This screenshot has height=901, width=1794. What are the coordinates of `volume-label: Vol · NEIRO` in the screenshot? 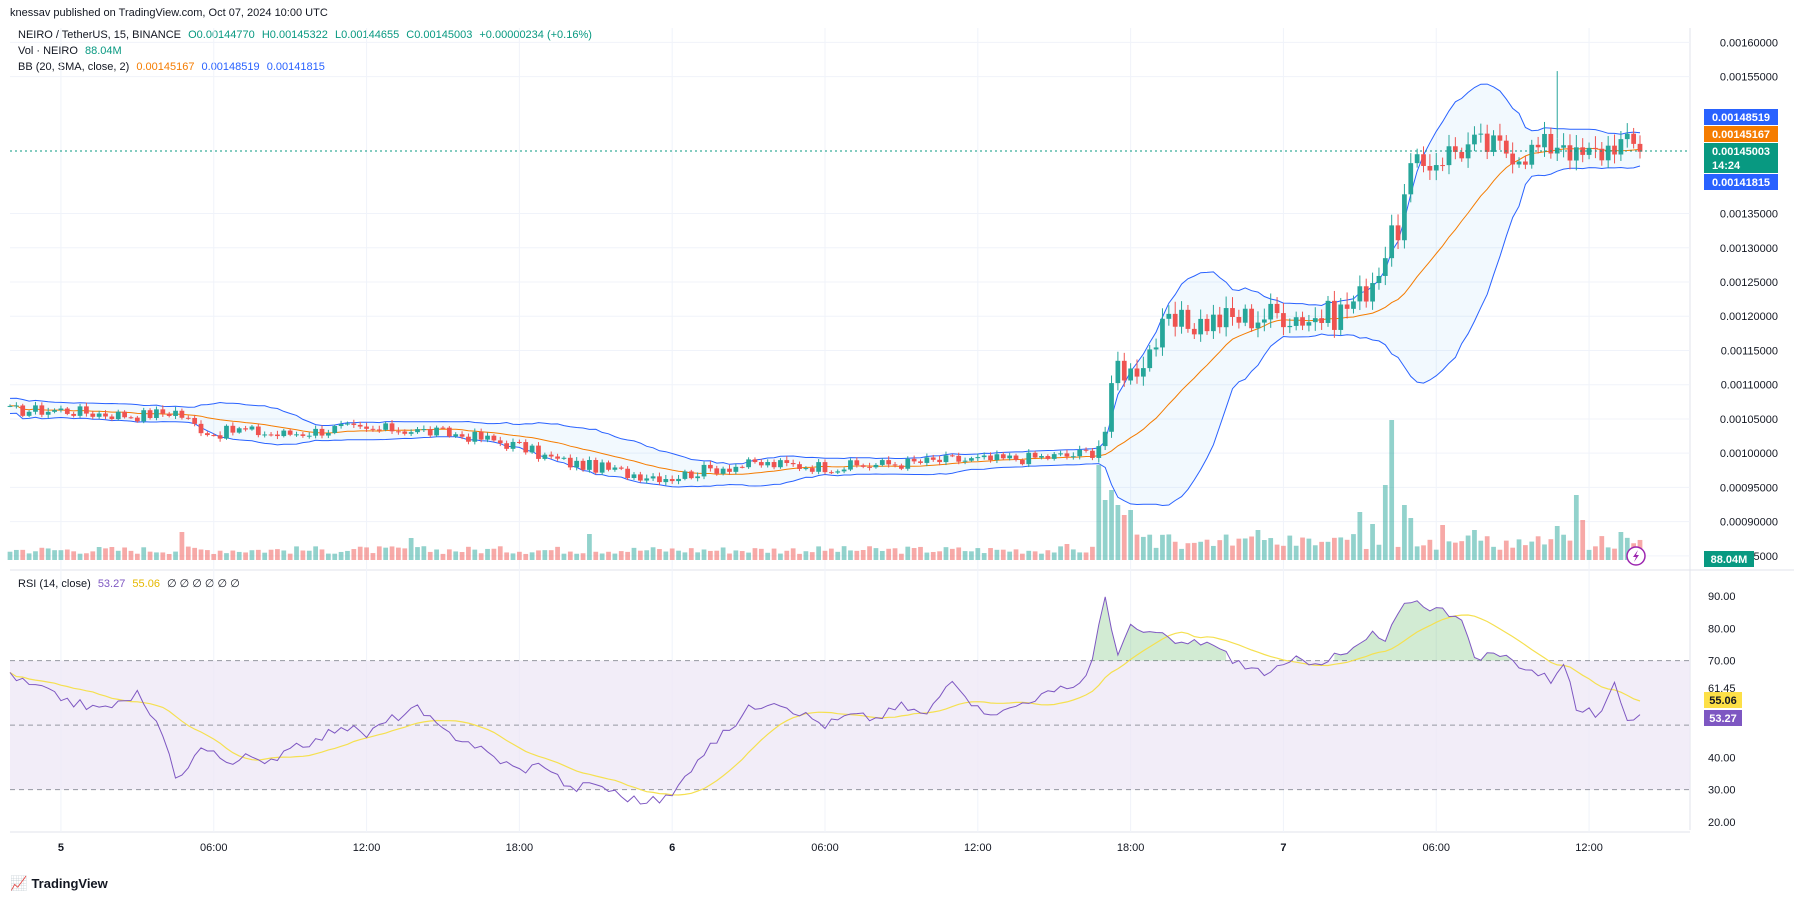 It's located at (48, 51).